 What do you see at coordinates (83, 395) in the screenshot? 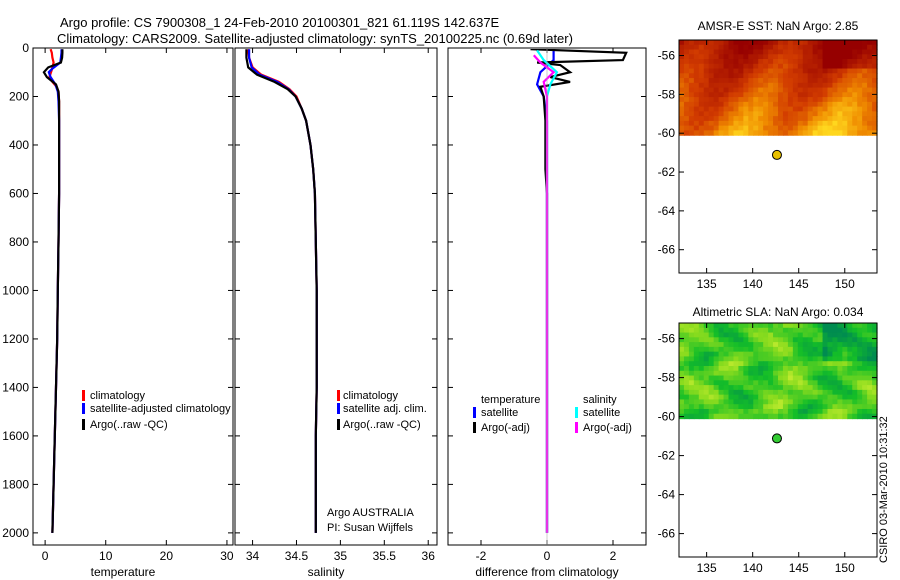
I see `legend-swatch` at bounding box center [83, 395].